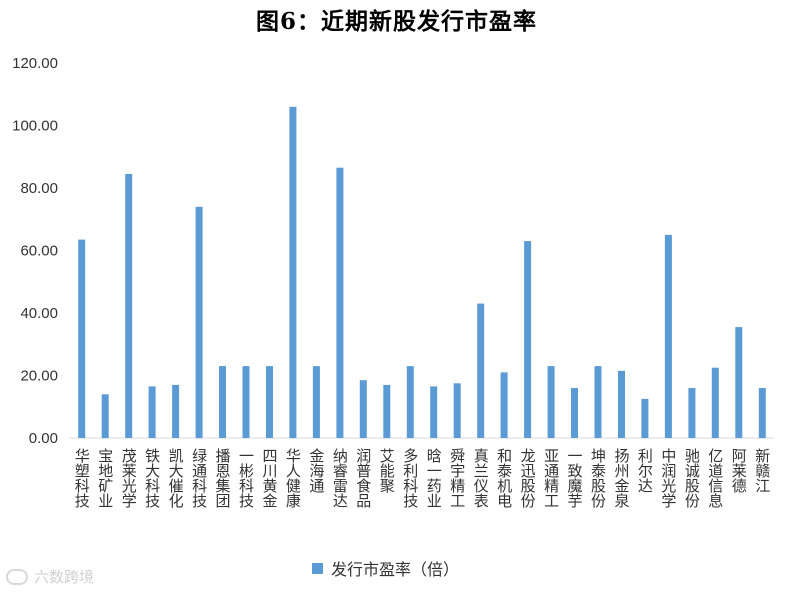 The image size is (793, 592). Describe the element at coordinates (270, 478) in the screenshot. I see `x-tick-label: 四川黄金` at that location.